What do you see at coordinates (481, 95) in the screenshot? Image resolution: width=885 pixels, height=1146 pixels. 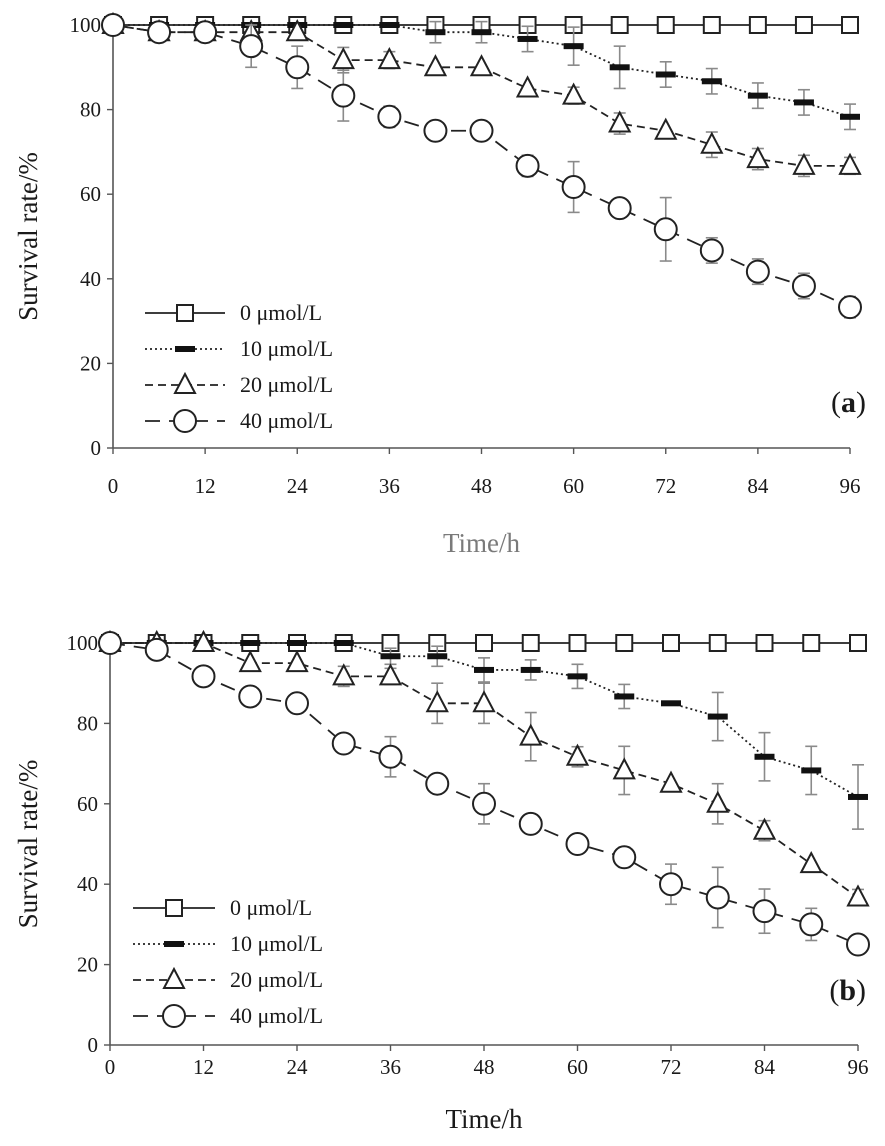 I see `series-line` at bounding box center [481, 95].